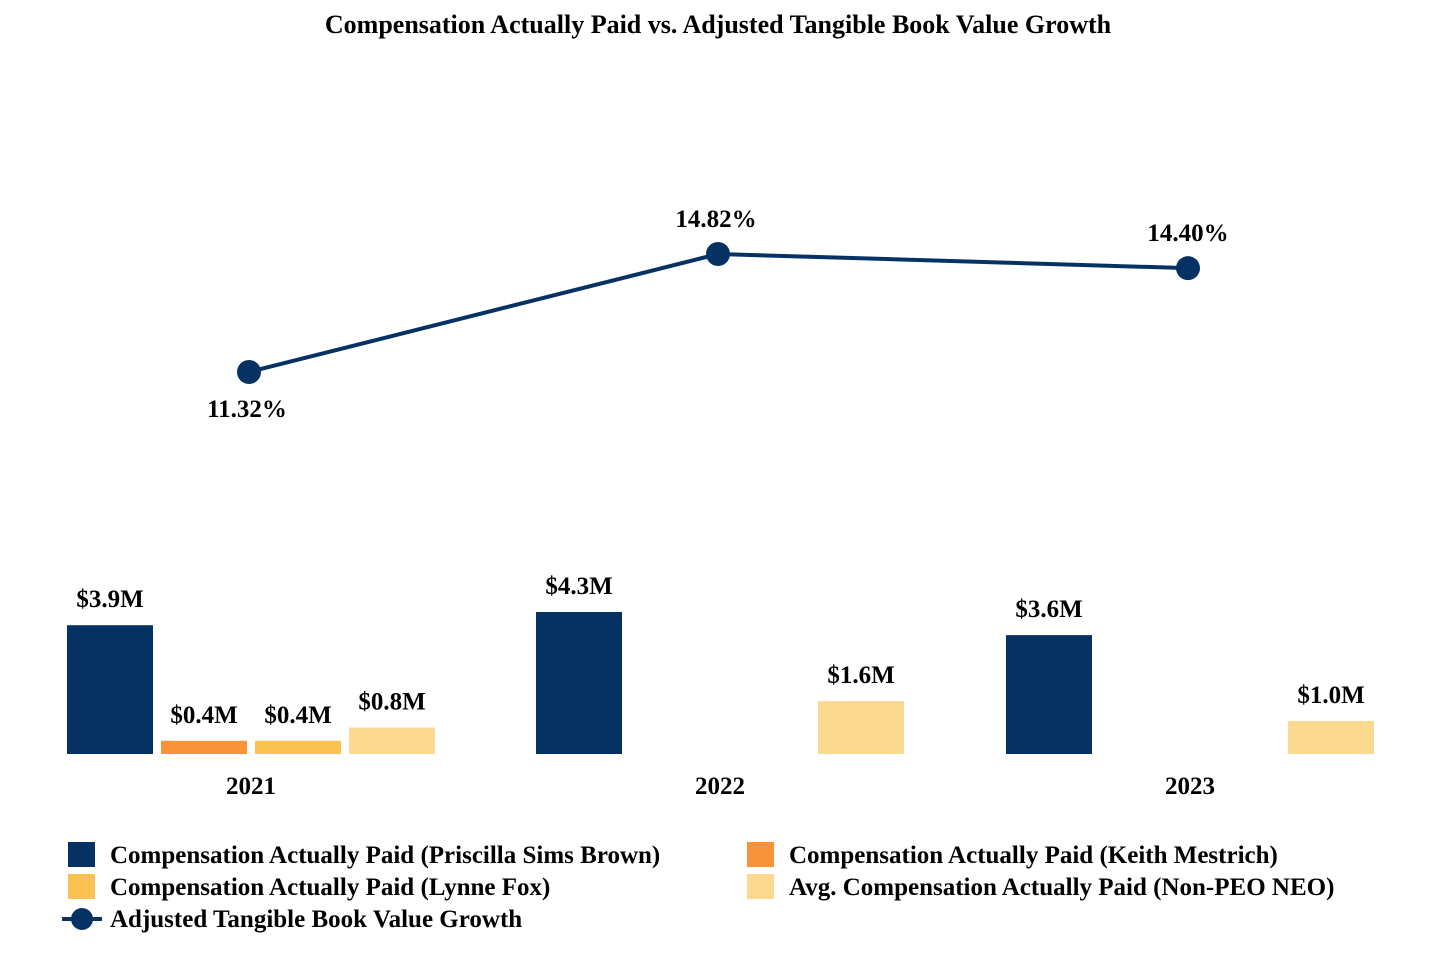 The image size is (1440, 960). What do you see at coordinates (1188, 268) in the screenshot?
I see `line-point-2023` at bounding box center [1188, 268].